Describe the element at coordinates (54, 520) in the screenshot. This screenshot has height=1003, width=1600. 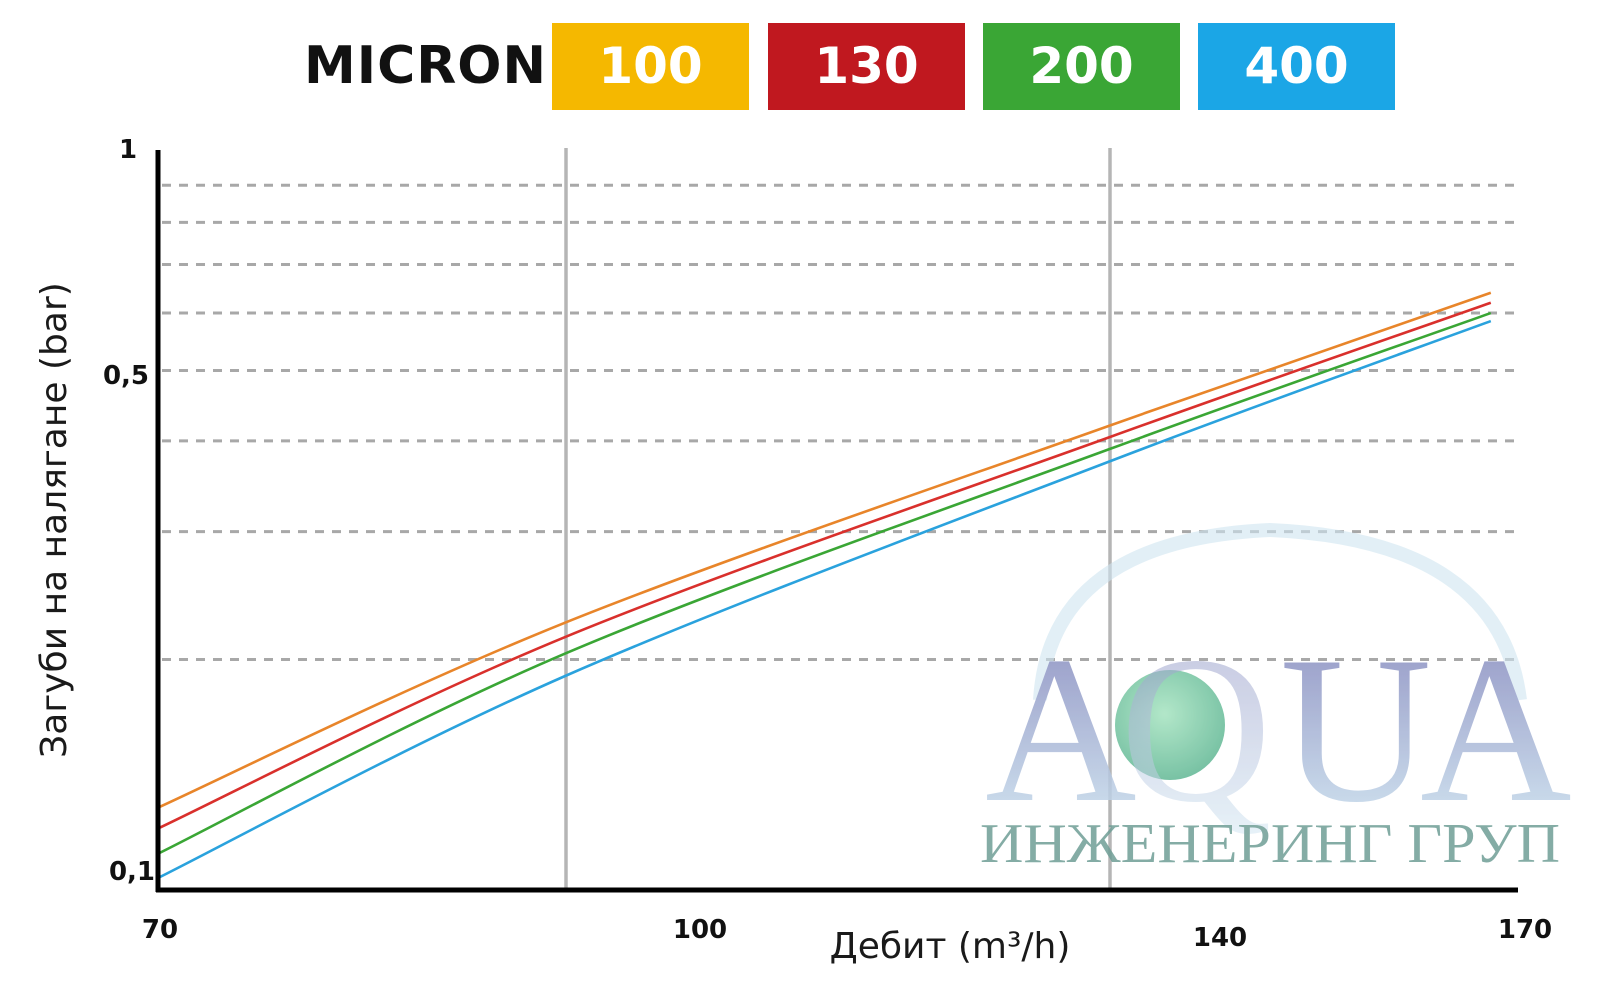
I see `y-axis-title: Загуби на налягане (bar)` at that location.